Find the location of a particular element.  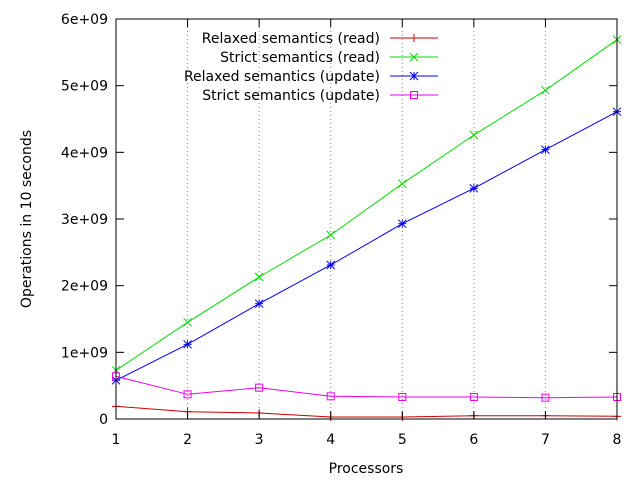

data-point-s1-p6 is located at coordinates (545, 90).